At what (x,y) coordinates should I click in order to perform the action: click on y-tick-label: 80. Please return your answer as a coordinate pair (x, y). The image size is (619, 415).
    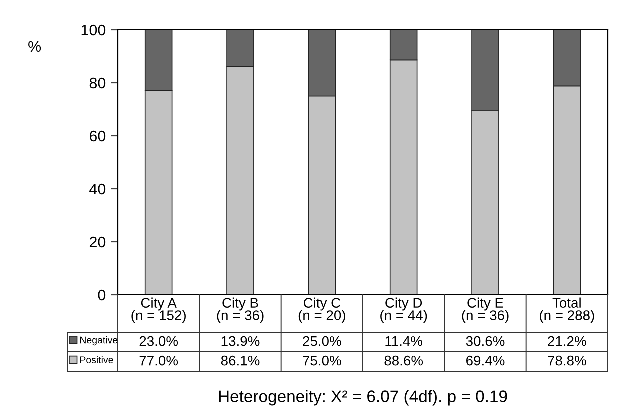
    Looking at the image, I should click on (98, 83).